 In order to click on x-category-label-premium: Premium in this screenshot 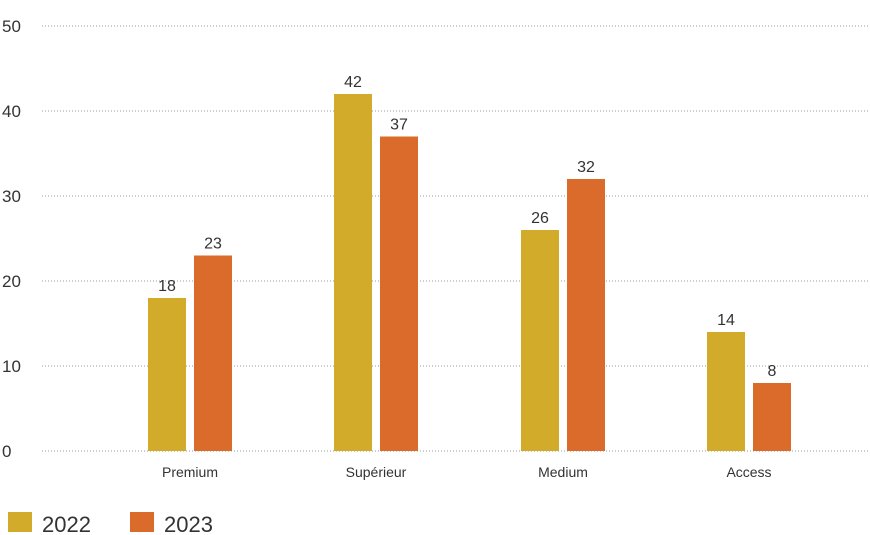, I will do `click(190, 472)`.